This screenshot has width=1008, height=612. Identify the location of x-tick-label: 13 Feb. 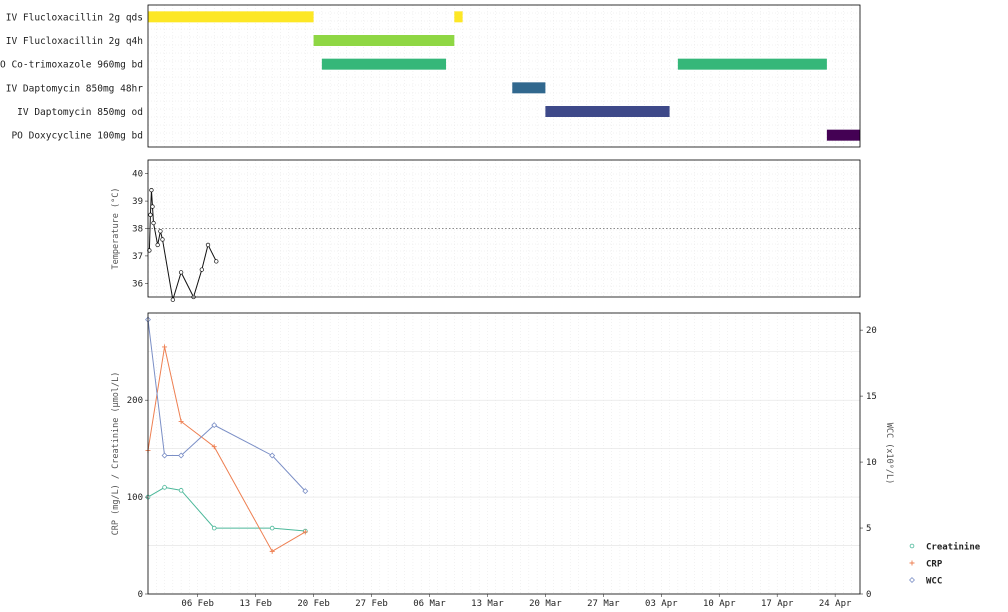
(255, 604).